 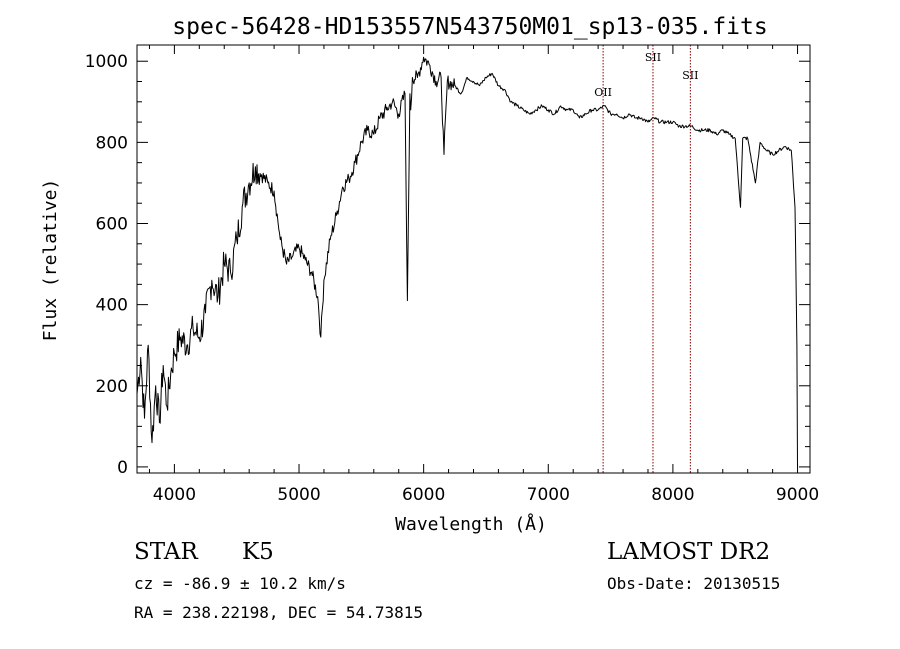 I want to click on y-tick-label: 600, so click(x=112, y=225).